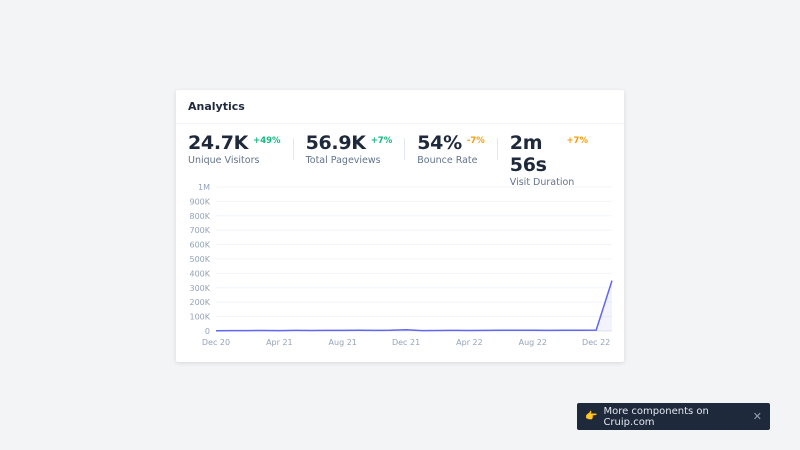 The width and height of the screenshot is (800, 450). Describe the element at coordinates (199, 317) in the screenshot. I see `y-tick-label: 100K` at that location.